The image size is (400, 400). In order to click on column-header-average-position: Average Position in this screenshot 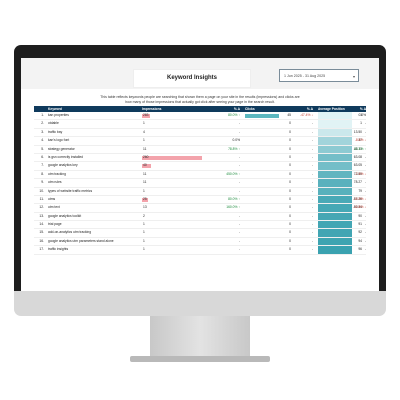, I will do `click(331, 109)`.